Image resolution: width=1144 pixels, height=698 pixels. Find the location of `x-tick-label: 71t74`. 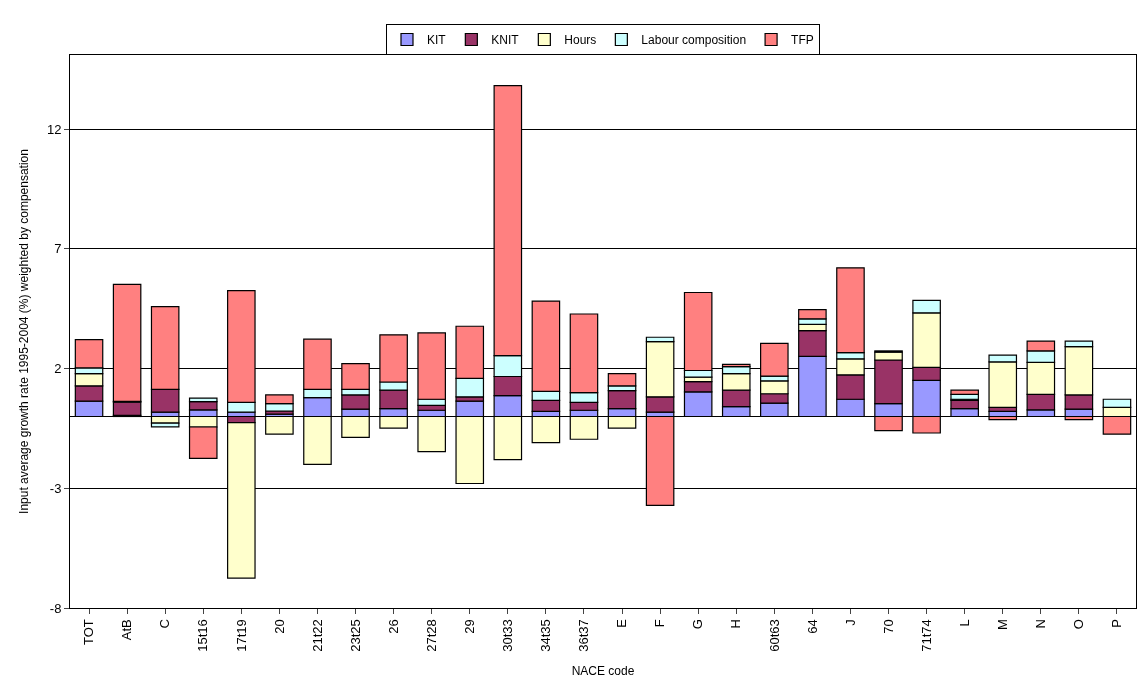

x-tick-label: 71t74 is located at coordinates (926, 635).